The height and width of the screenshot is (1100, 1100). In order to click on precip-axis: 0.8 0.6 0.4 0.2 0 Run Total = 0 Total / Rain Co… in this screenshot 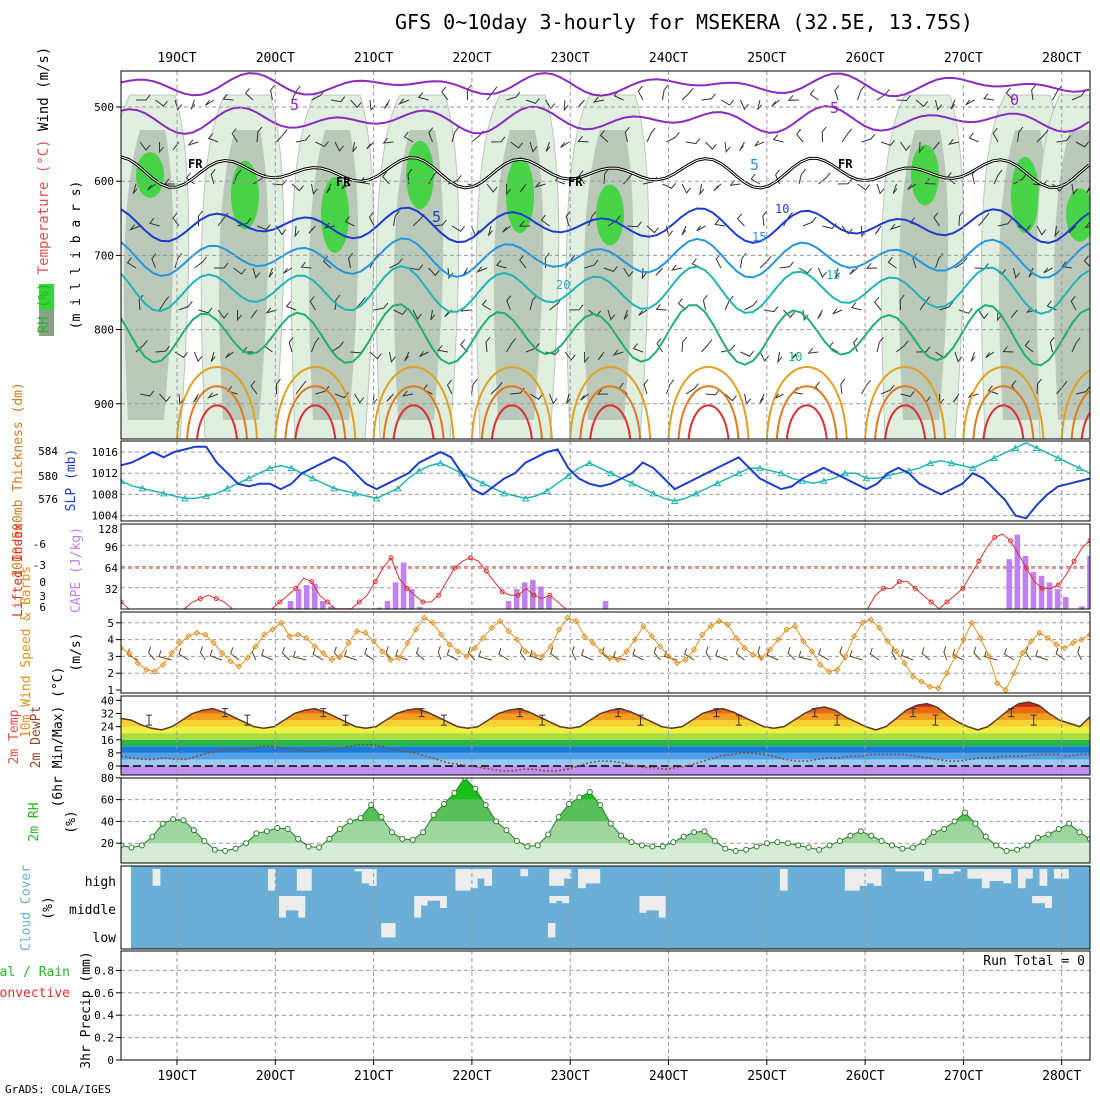, I will do `click(542, 1009)`.